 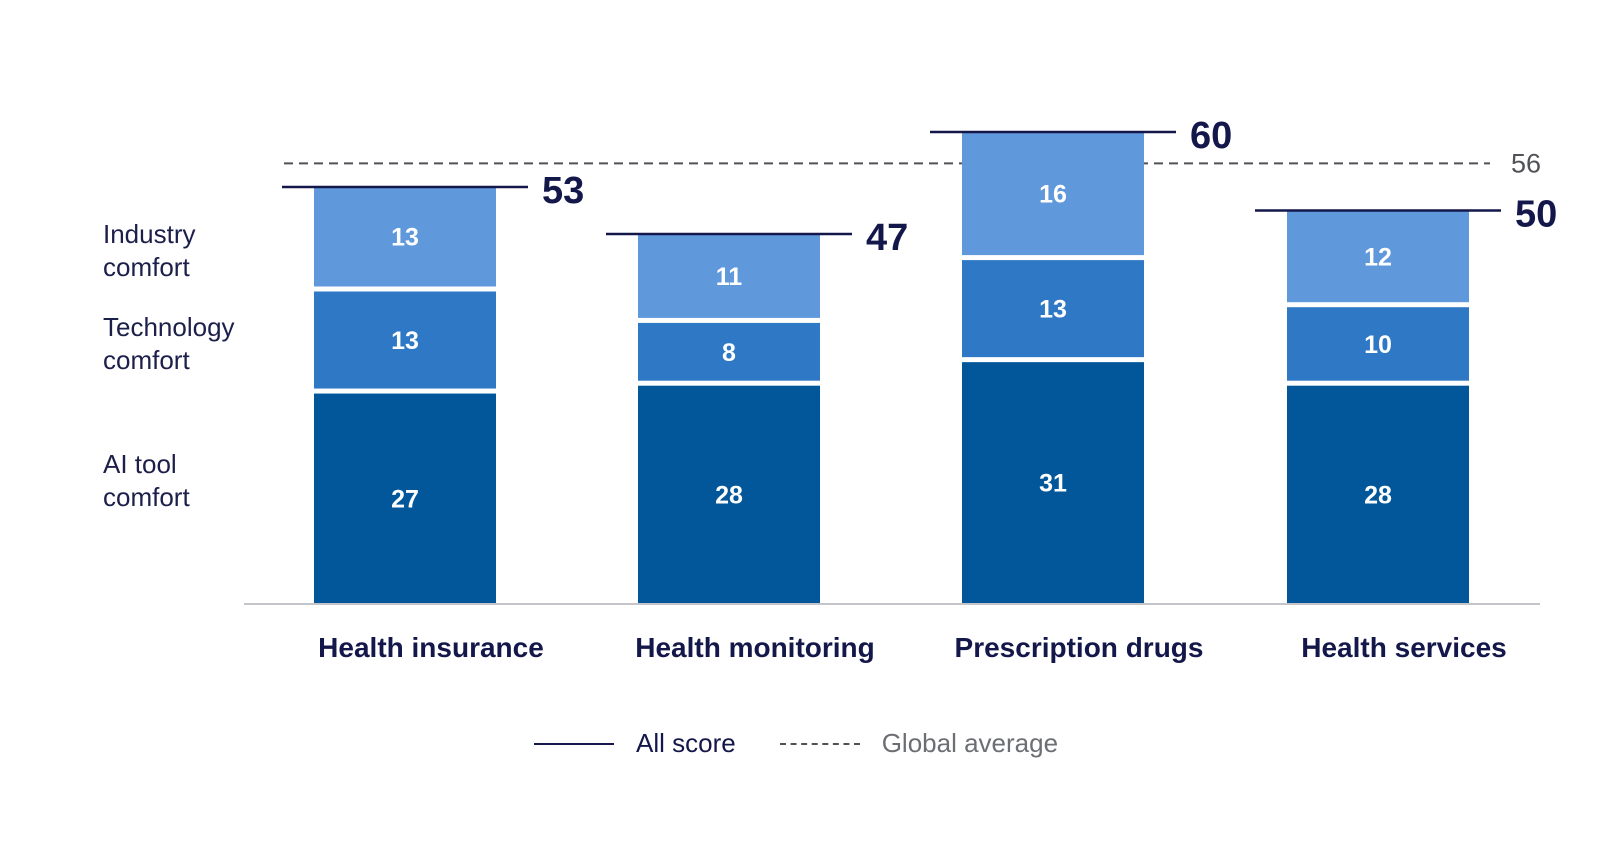 What do you see at coordinates (146, 481) in the screenshot?
I see `series-label-ai-tool: AI tool comfort` at bounding box center [146, 481].